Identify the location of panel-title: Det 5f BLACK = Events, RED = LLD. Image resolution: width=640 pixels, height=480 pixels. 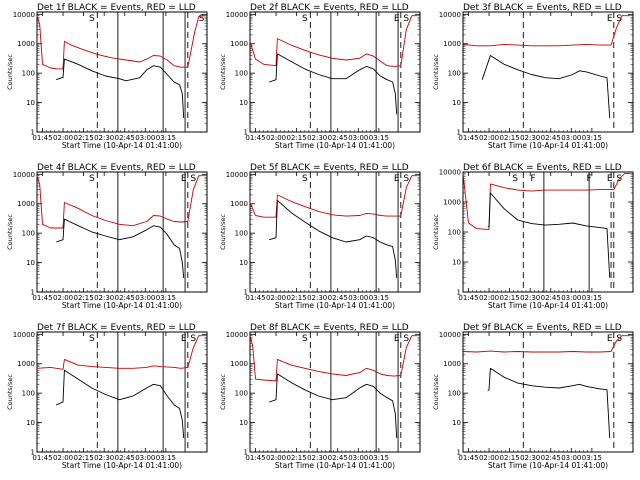
(329, 168).